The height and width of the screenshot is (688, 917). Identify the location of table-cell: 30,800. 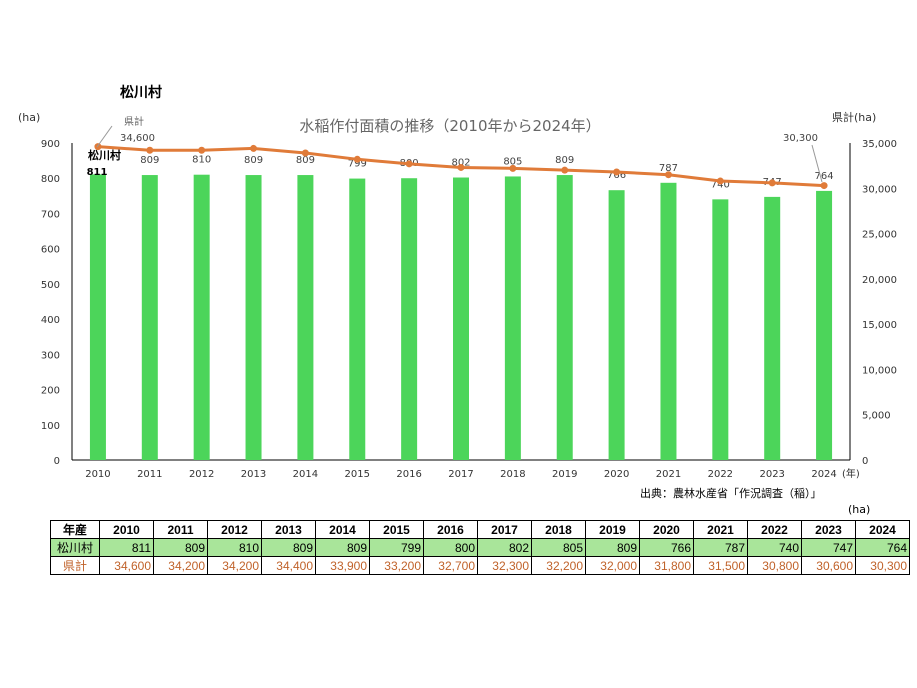
(774, 565).